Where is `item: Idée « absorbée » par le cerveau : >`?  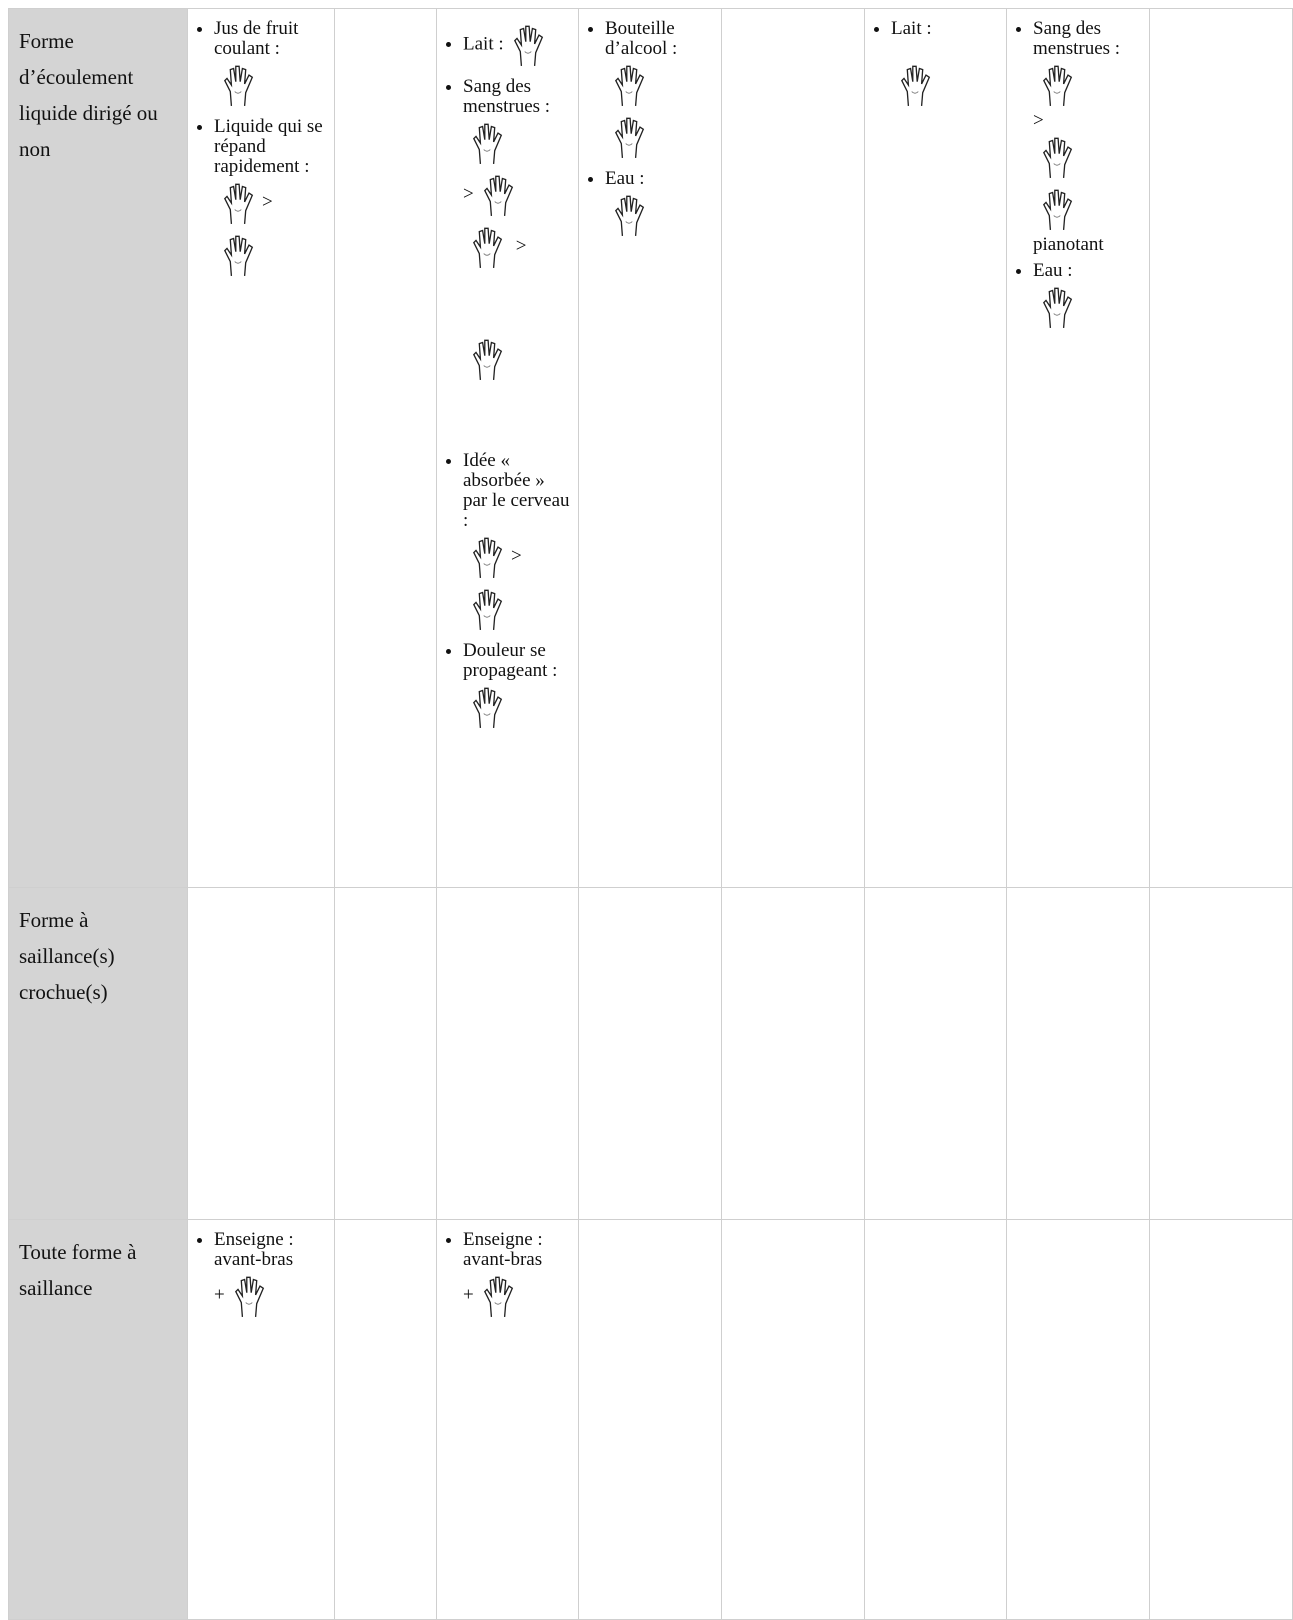 item: Idée « absorbée » par le cerveau : > is located at coordinates (517, 543).